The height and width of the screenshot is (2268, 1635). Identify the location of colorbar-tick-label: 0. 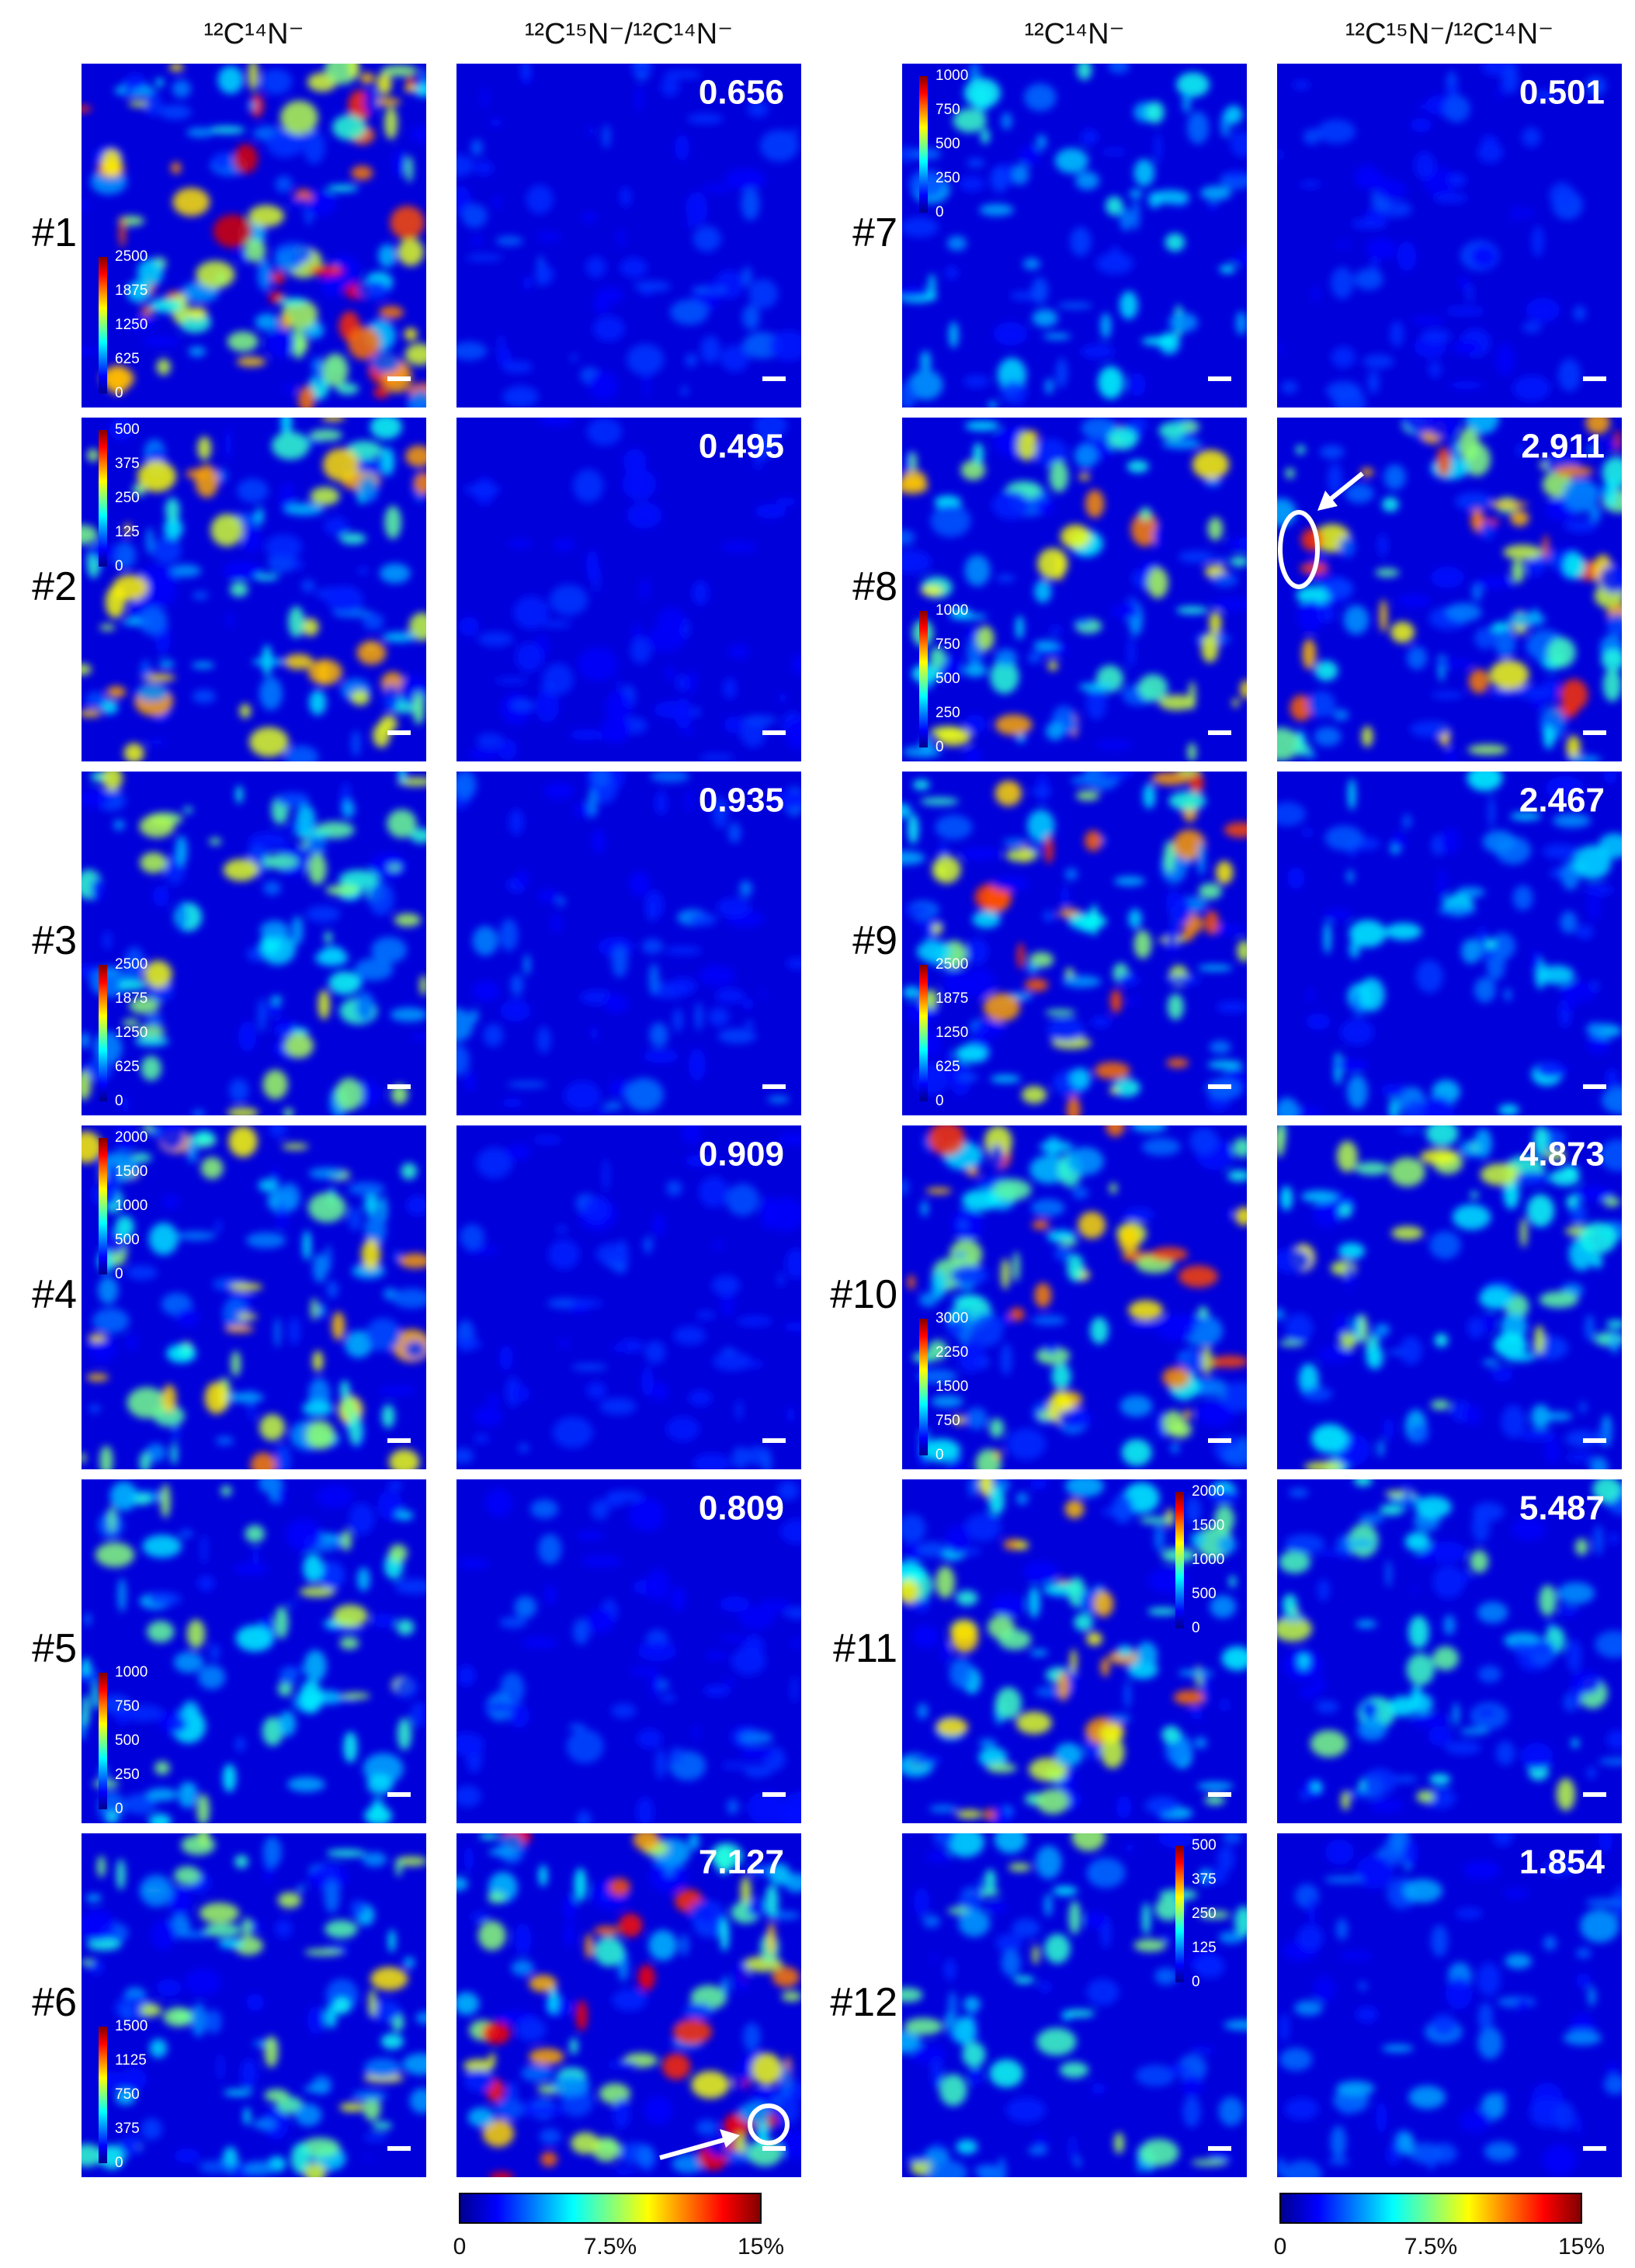
(119, 1809).